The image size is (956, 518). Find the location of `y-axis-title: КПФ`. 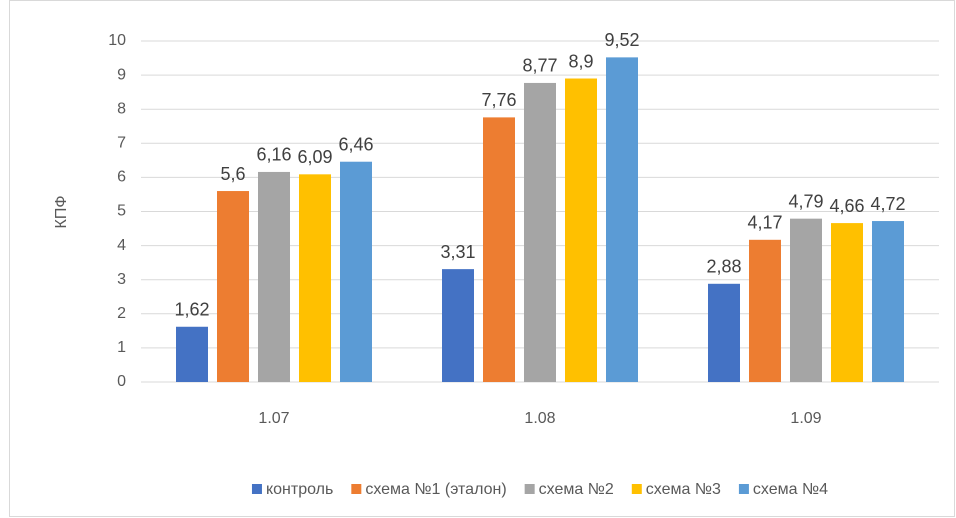

y-axis-title: КПФ is located at coordinates (61, 212).